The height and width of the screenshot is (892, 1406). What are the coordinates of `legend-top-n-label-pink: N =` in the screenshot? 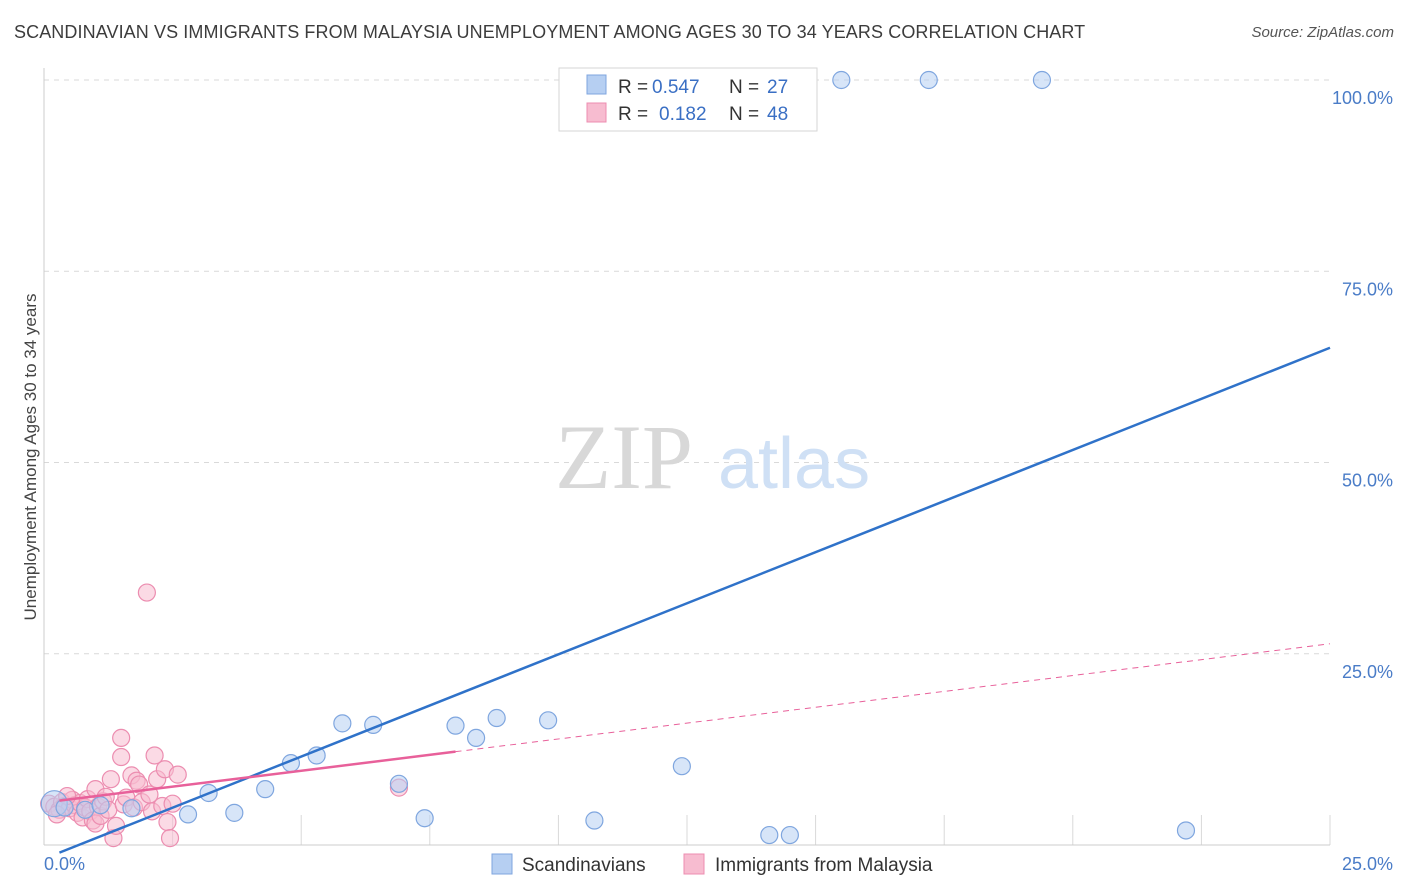 It's located at (744, 114).